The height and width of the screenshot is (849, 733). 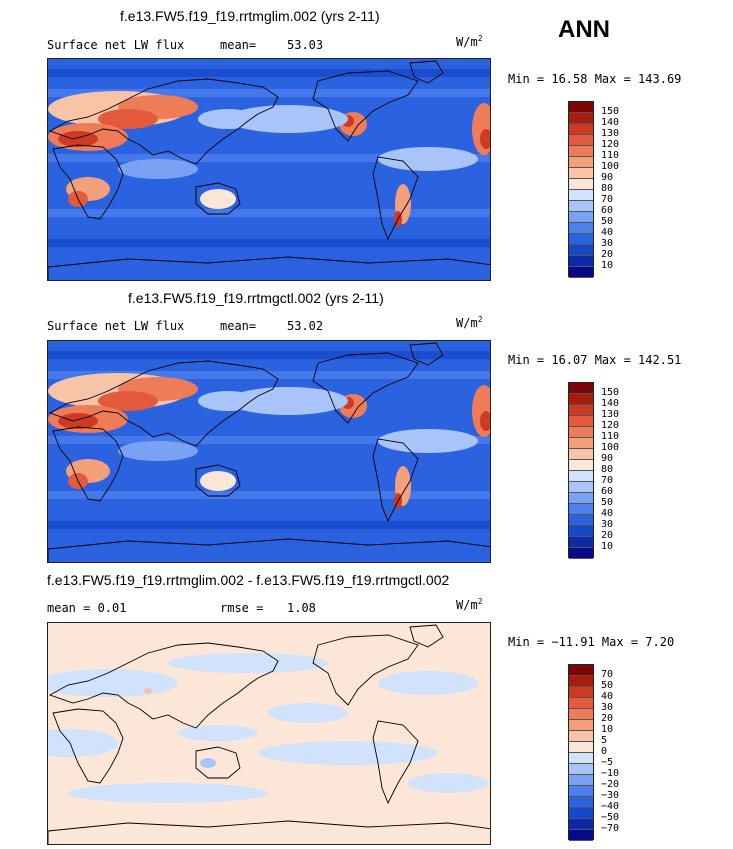 I want to click on colorbar-level-label: −5, so click(x=607, y=762).